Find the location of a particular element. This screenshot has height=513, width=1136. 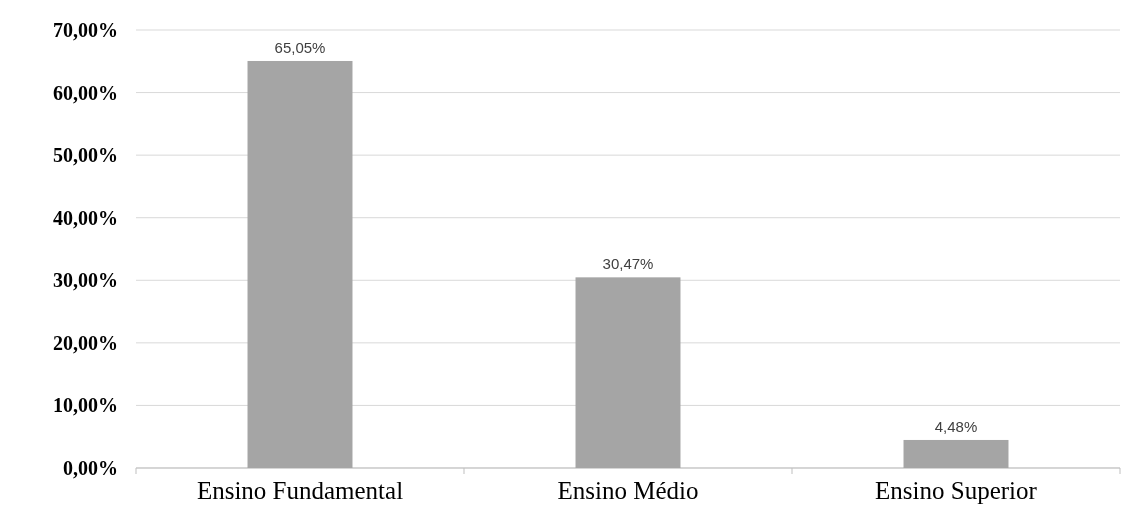

y-tick-label: 10,00% is located at coordinates (85, 405).